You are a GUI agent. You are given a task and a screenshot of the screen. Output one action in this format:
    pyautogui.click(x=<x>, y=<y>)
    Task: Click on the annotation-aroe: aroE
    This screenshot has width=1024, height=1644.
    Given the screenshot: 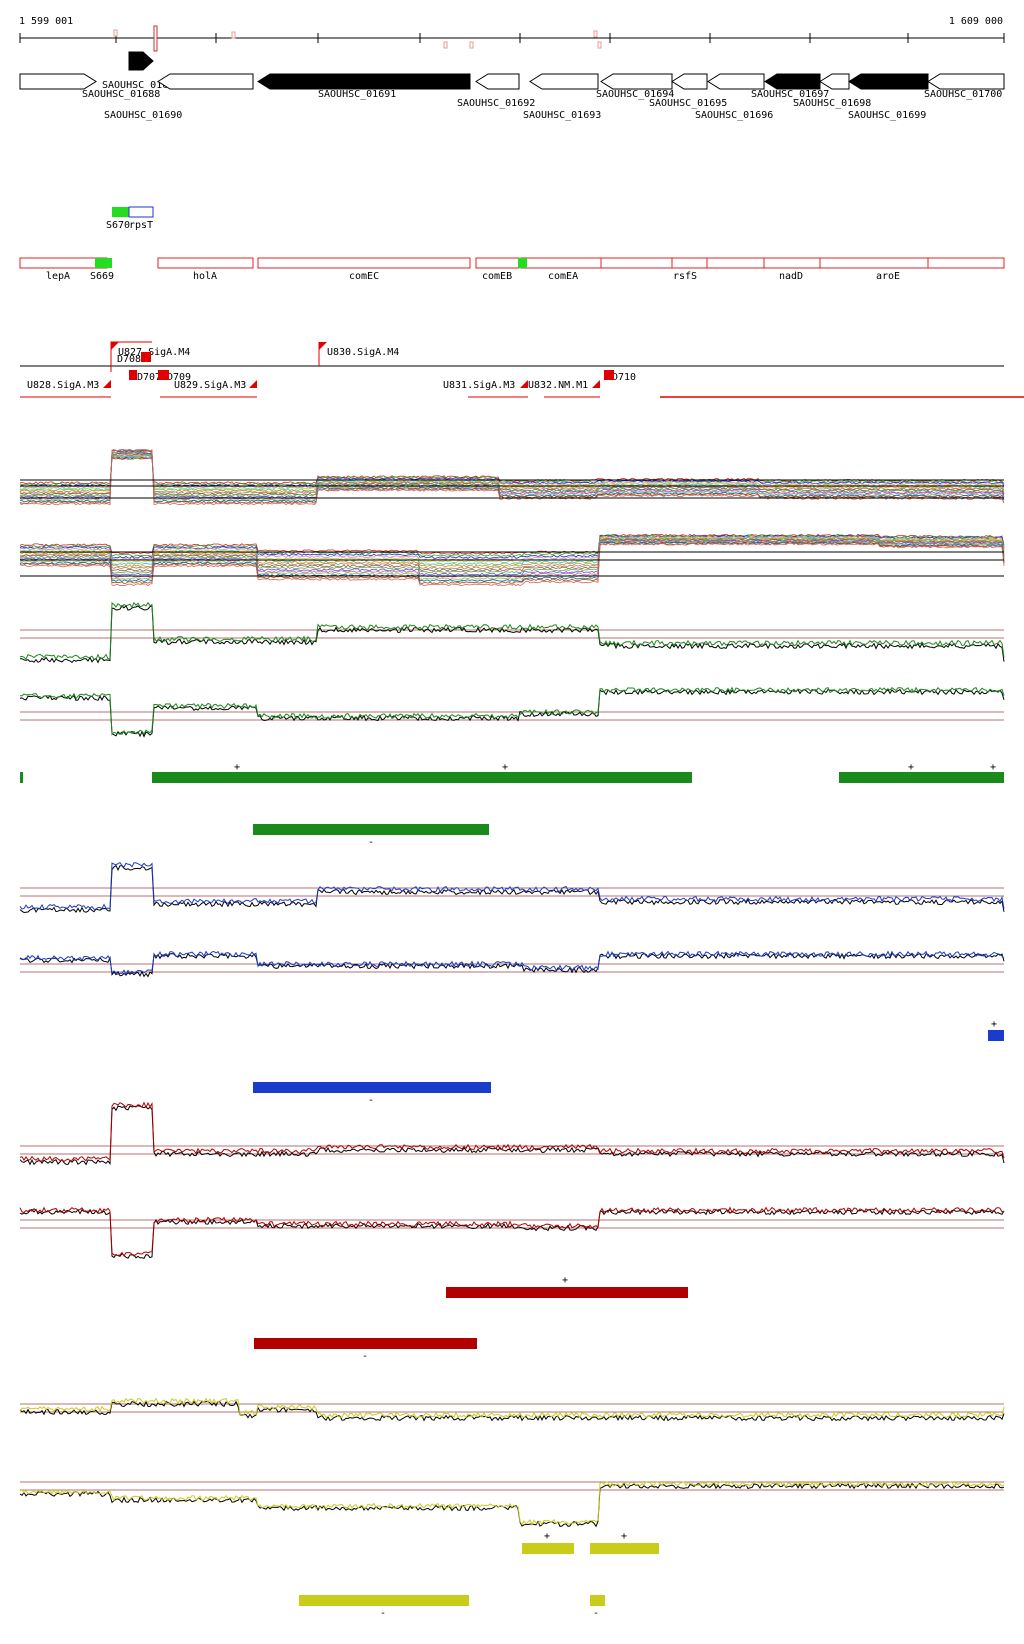 What is the action you would take?
    pyautogui.click(x=888, y=276)
    